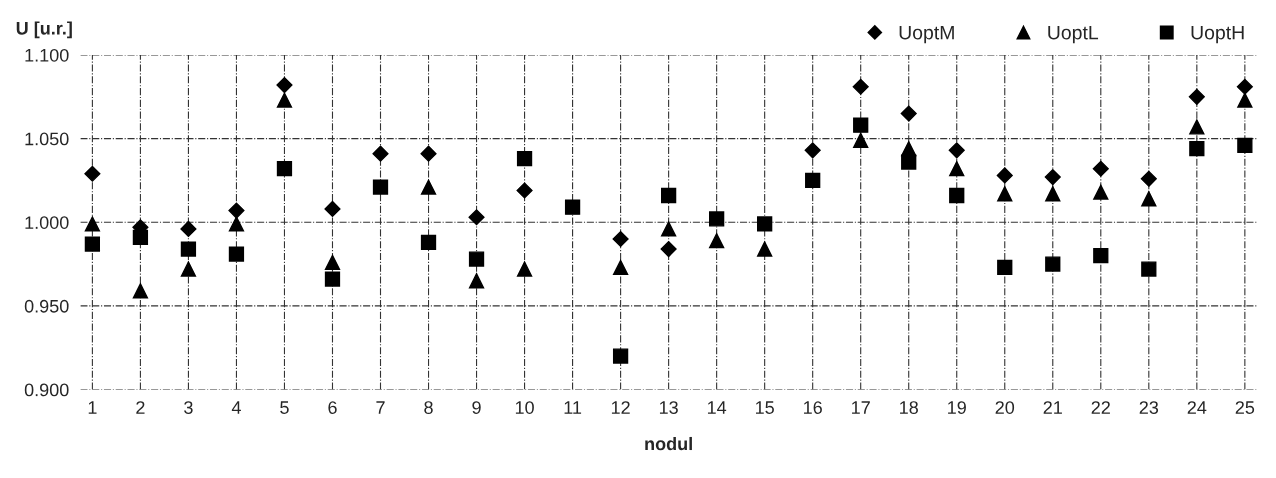  I want to click on y-tick-label: 0.900, so click(46, 390).